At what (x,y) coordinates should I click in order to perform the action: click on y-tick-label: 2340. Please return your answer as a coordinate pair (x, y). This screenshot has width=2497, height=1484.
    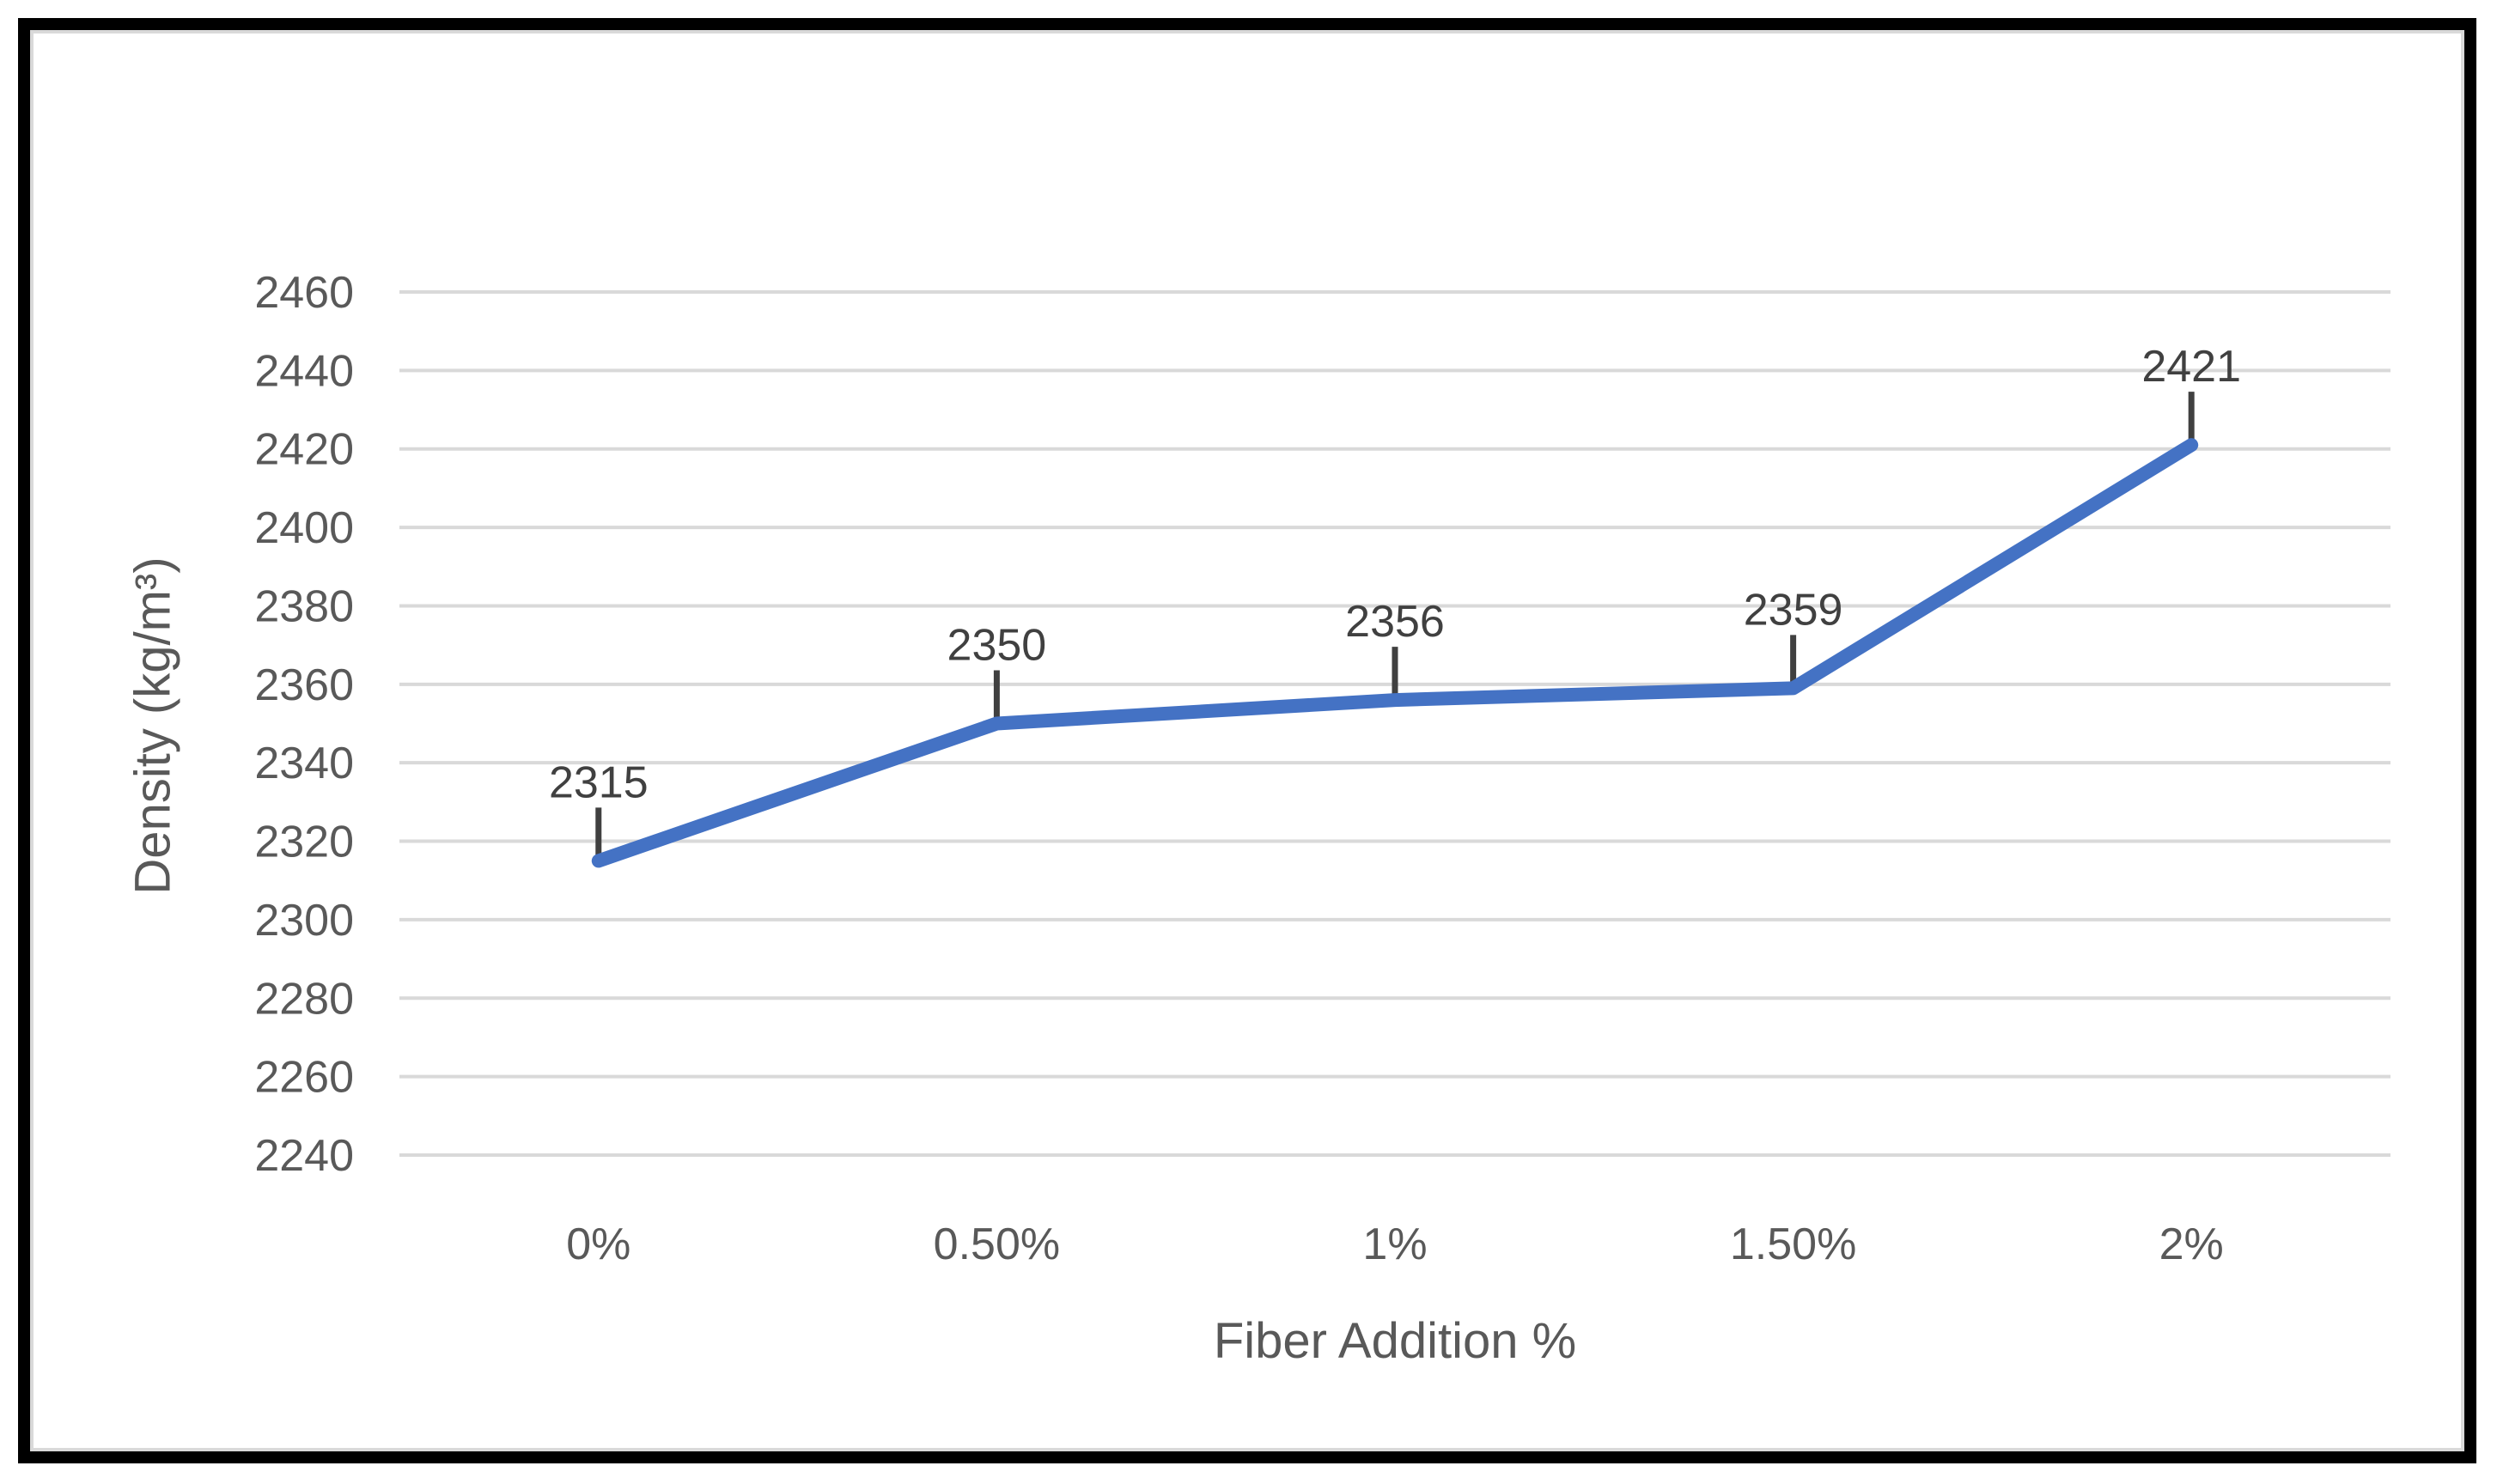
    Looking at the image, I should click on (304, 763).